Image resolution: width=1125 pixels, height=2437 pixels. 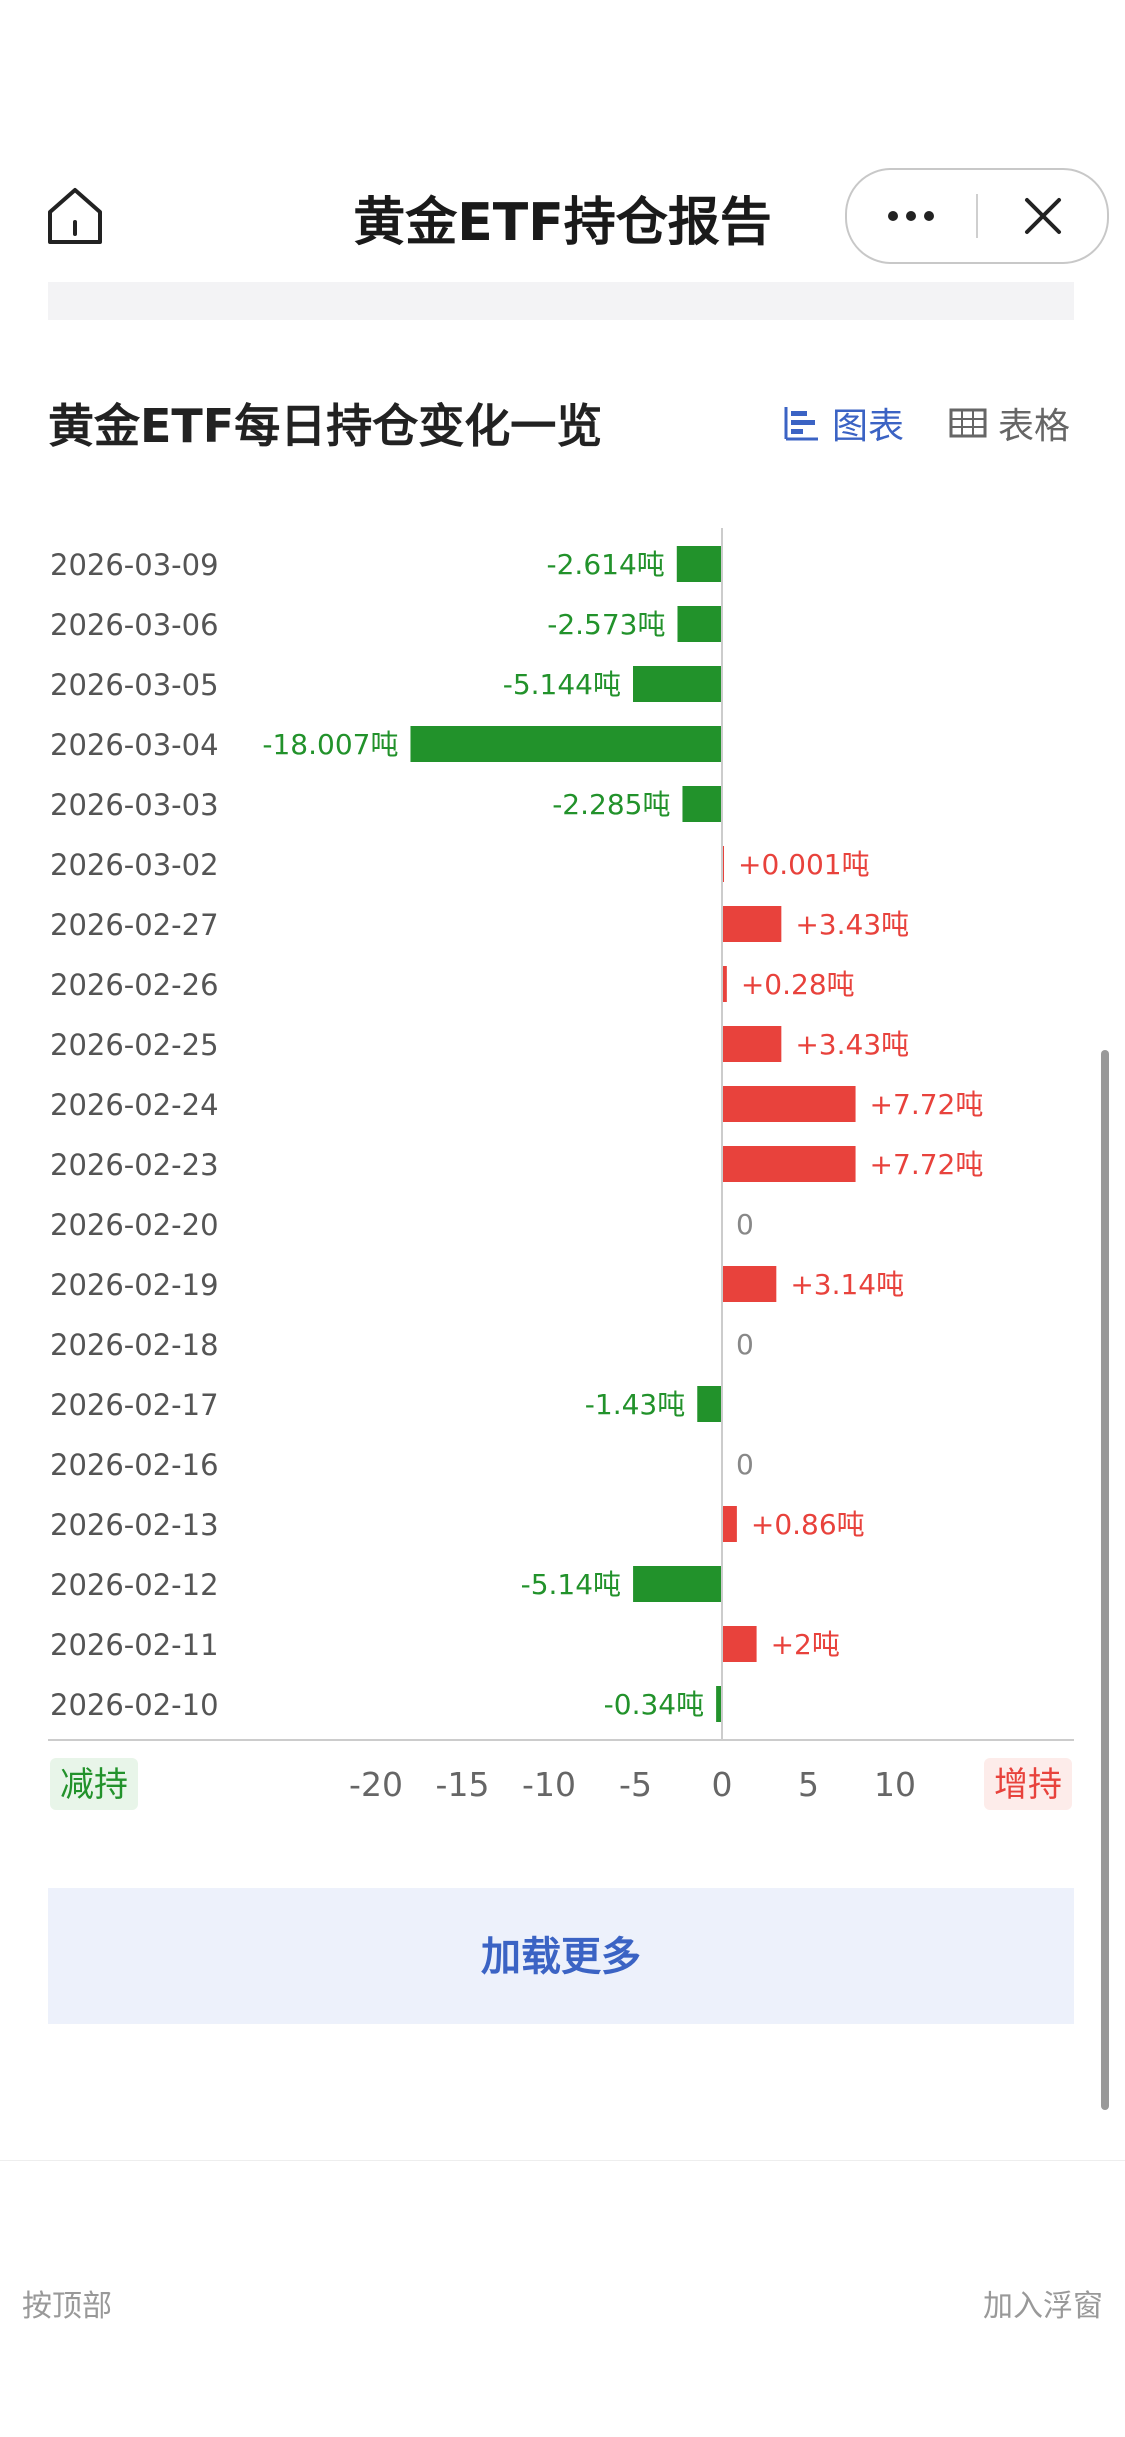 I want to click on value-label: -0.34吨, so click(x=654, y=1704).